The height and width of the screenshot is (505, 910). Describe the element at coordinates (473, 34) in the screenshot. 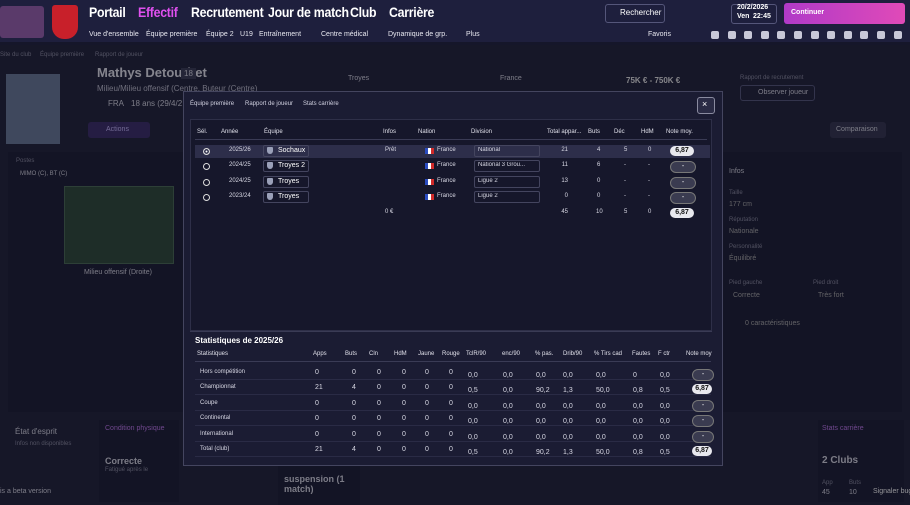

I see `subnav-item: Plus` at that location.